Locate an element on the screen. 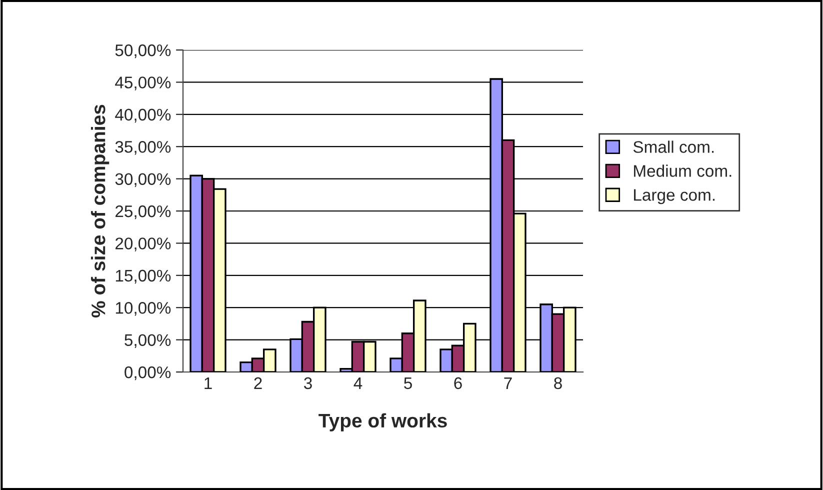 The width and height of the screenshot is (823, 490). y-tick-label: 35,00% is located at coordinates (143, 148).